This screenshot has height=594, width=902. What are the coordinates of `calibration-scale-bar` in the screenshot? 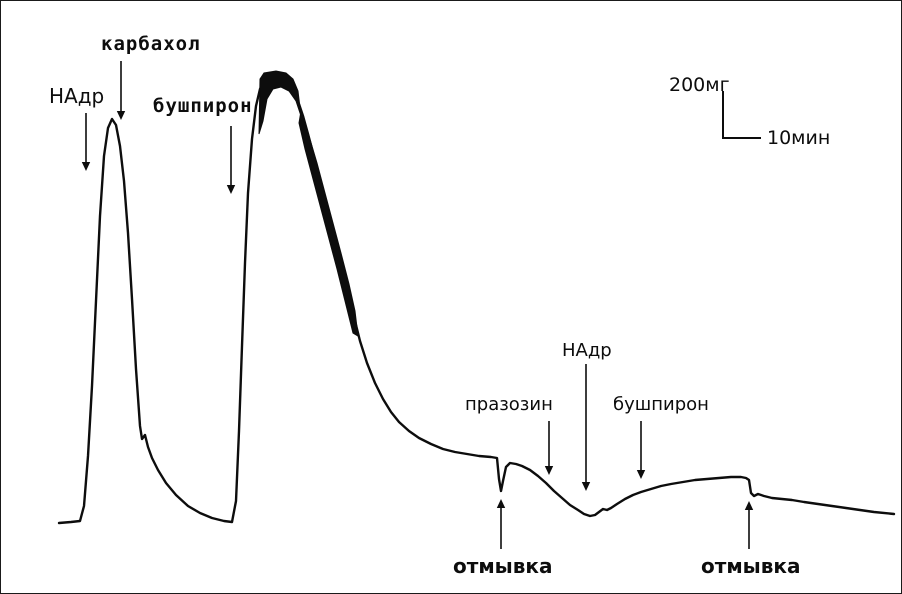 It's located at (741, 115).